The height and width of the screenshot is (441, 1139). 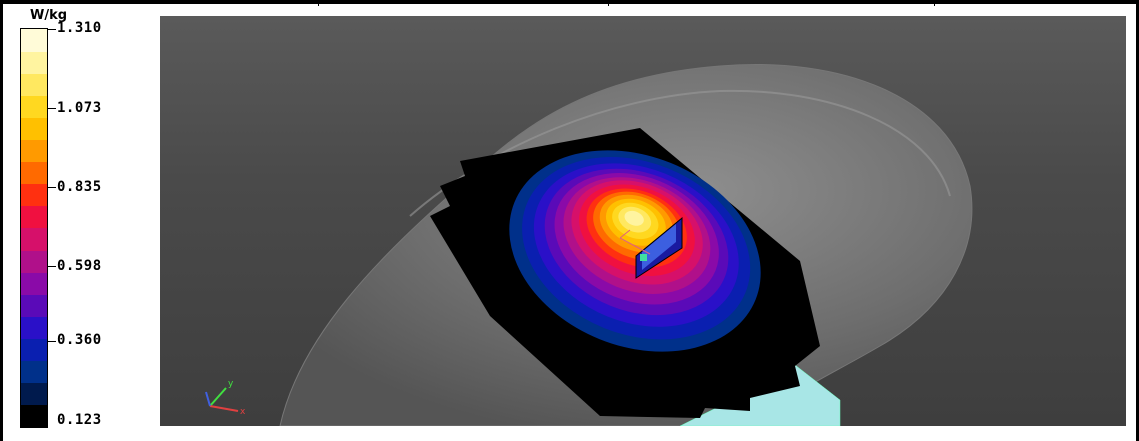 I want to click on legend-tick-max: 1.310, so click(x=79, y=28).